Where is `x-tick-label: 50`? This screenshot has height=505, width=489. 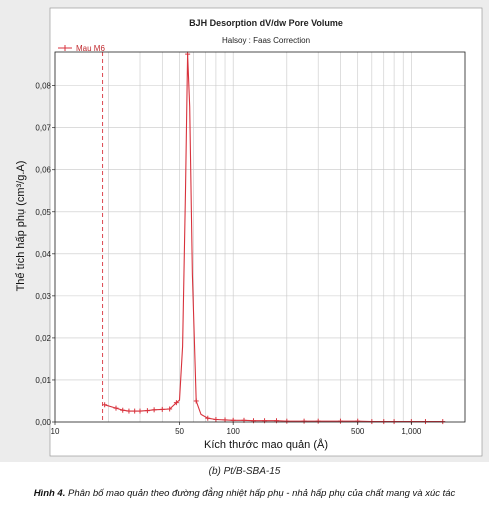 x-tick-label: 50 is located at coordinates (179, 431).